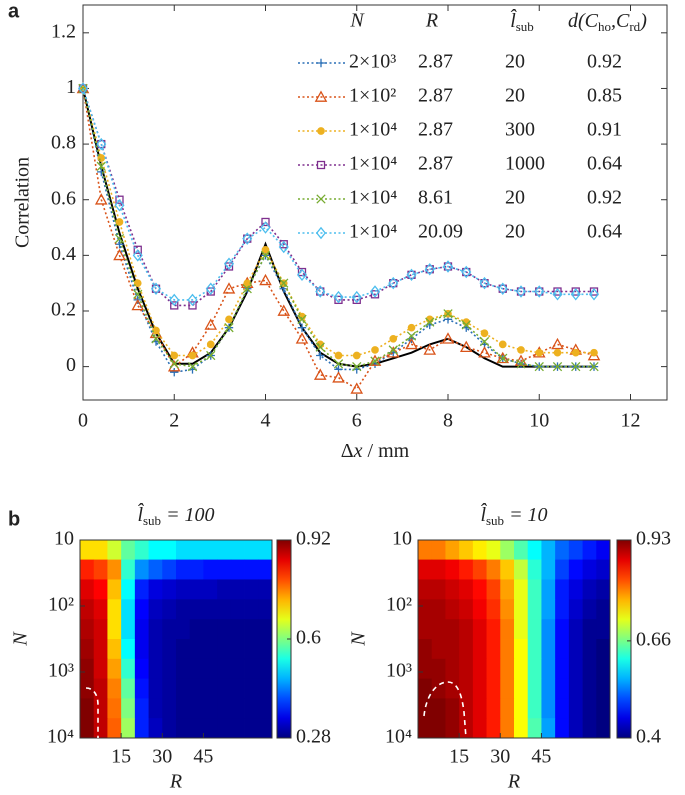  I want to click on plot-frame, so click(514, 639).